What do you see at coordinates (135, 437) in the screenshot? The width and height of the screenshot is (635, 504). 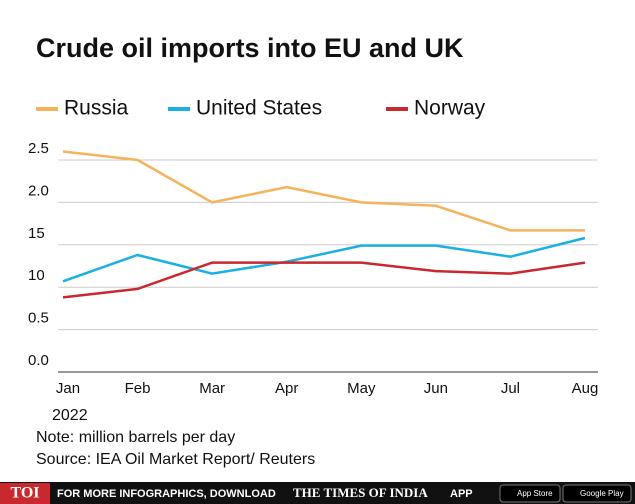 I see `note: Note: million barrels per day` at bounding box center [135, 437].